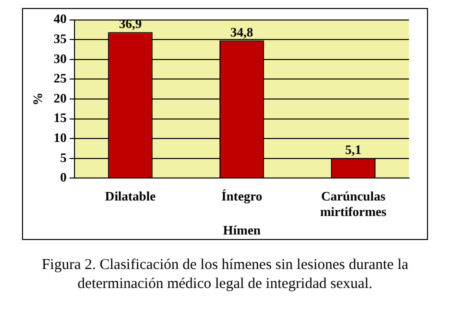 The image size is (450, 332). Describe the element at coordinates (61, 118) in the screenshot. I see `y-tick-label: 15` at that location.